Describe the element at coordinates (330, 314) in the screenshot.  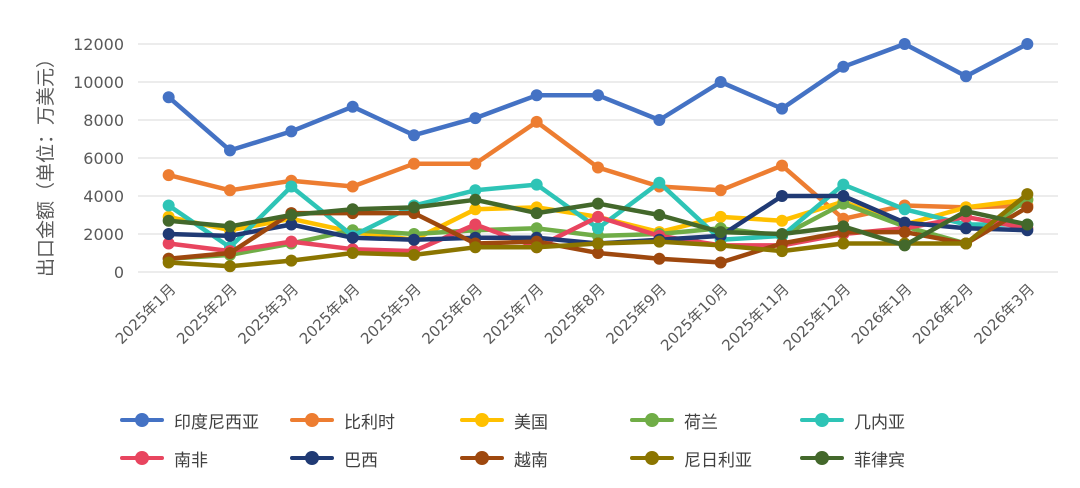
I see `x-tick-label: 2025年4月` at that location.